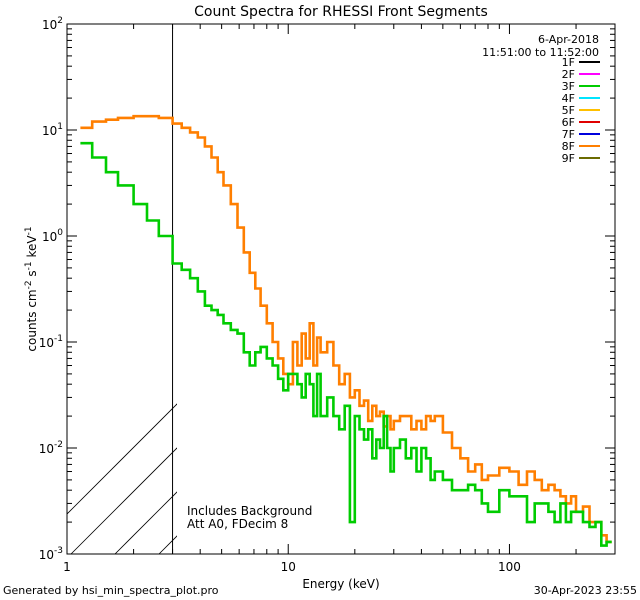  Describe the element at coordinates (51, 342) in the screenshot. I see `y-tick-label: 10⁻¹` at that location.